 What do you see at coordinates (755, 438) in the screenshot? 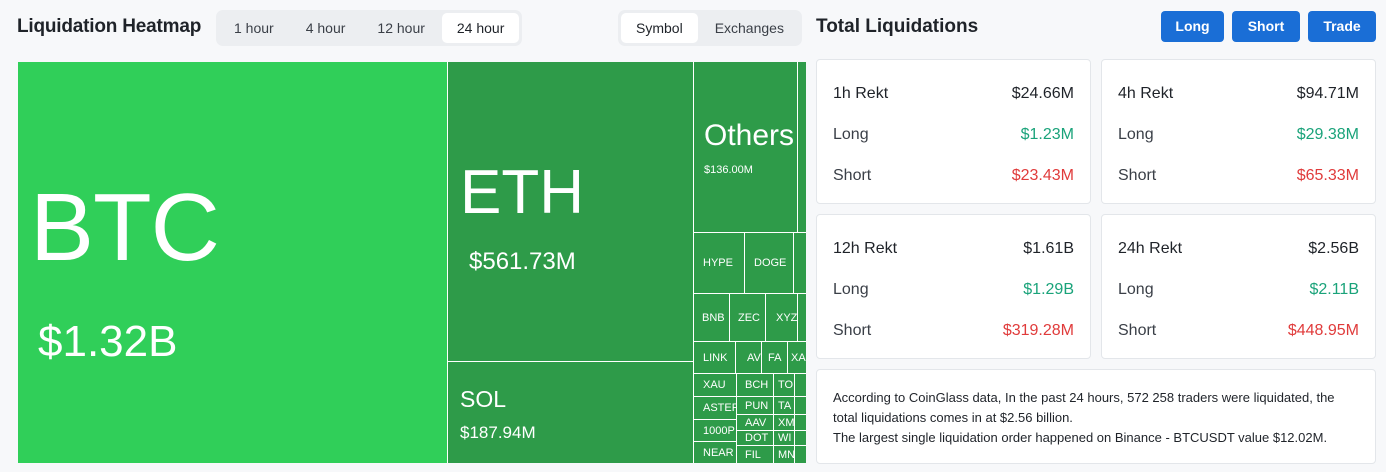
I see `treemap-tile-dot: DOT` at bounding box center [755, 438].